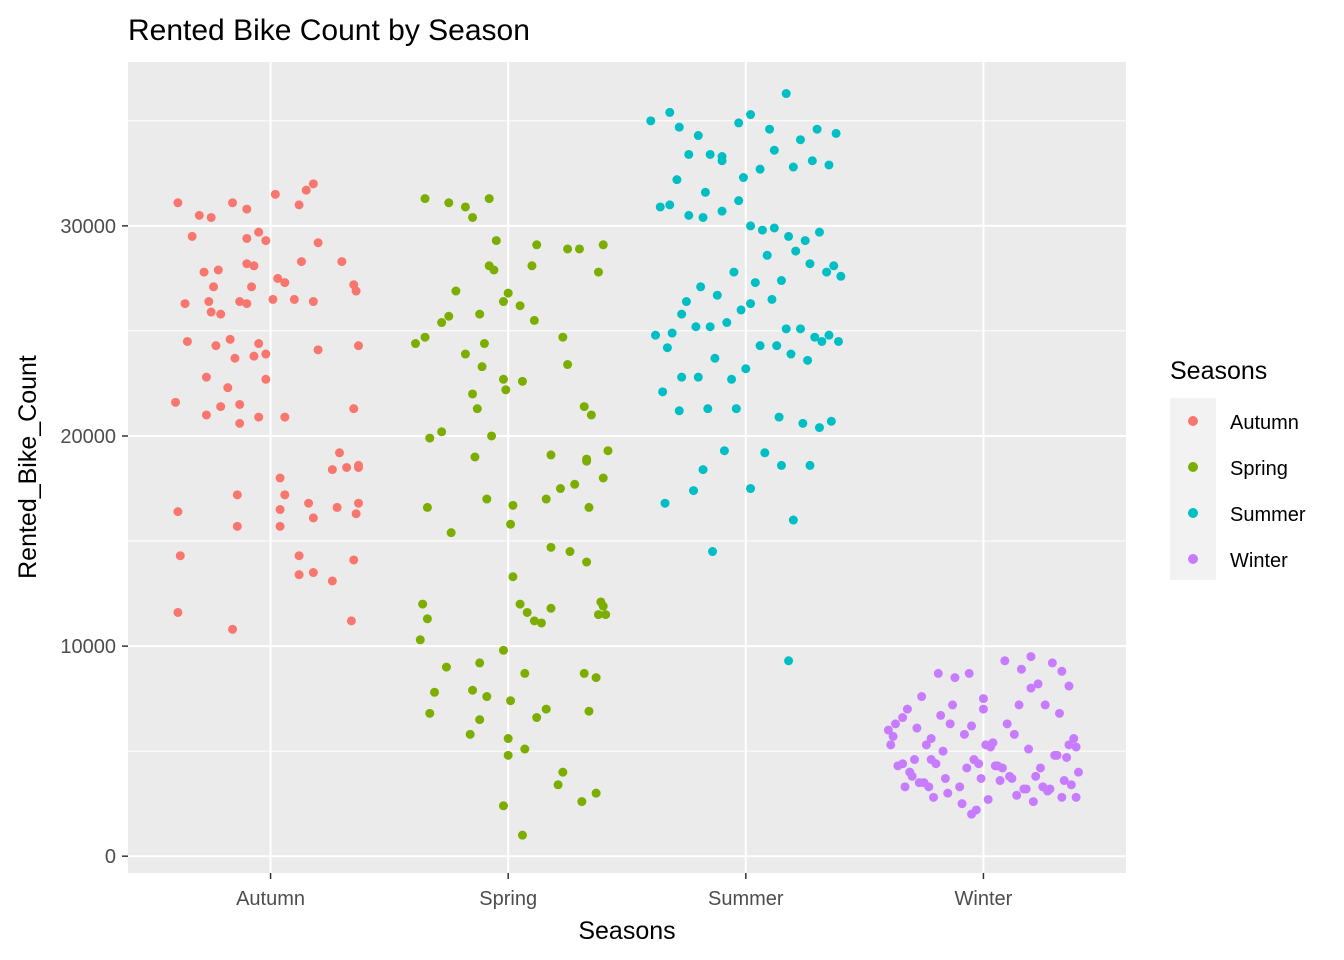  I want to click on legend-label-summer: Summer, so click(1268, 515).